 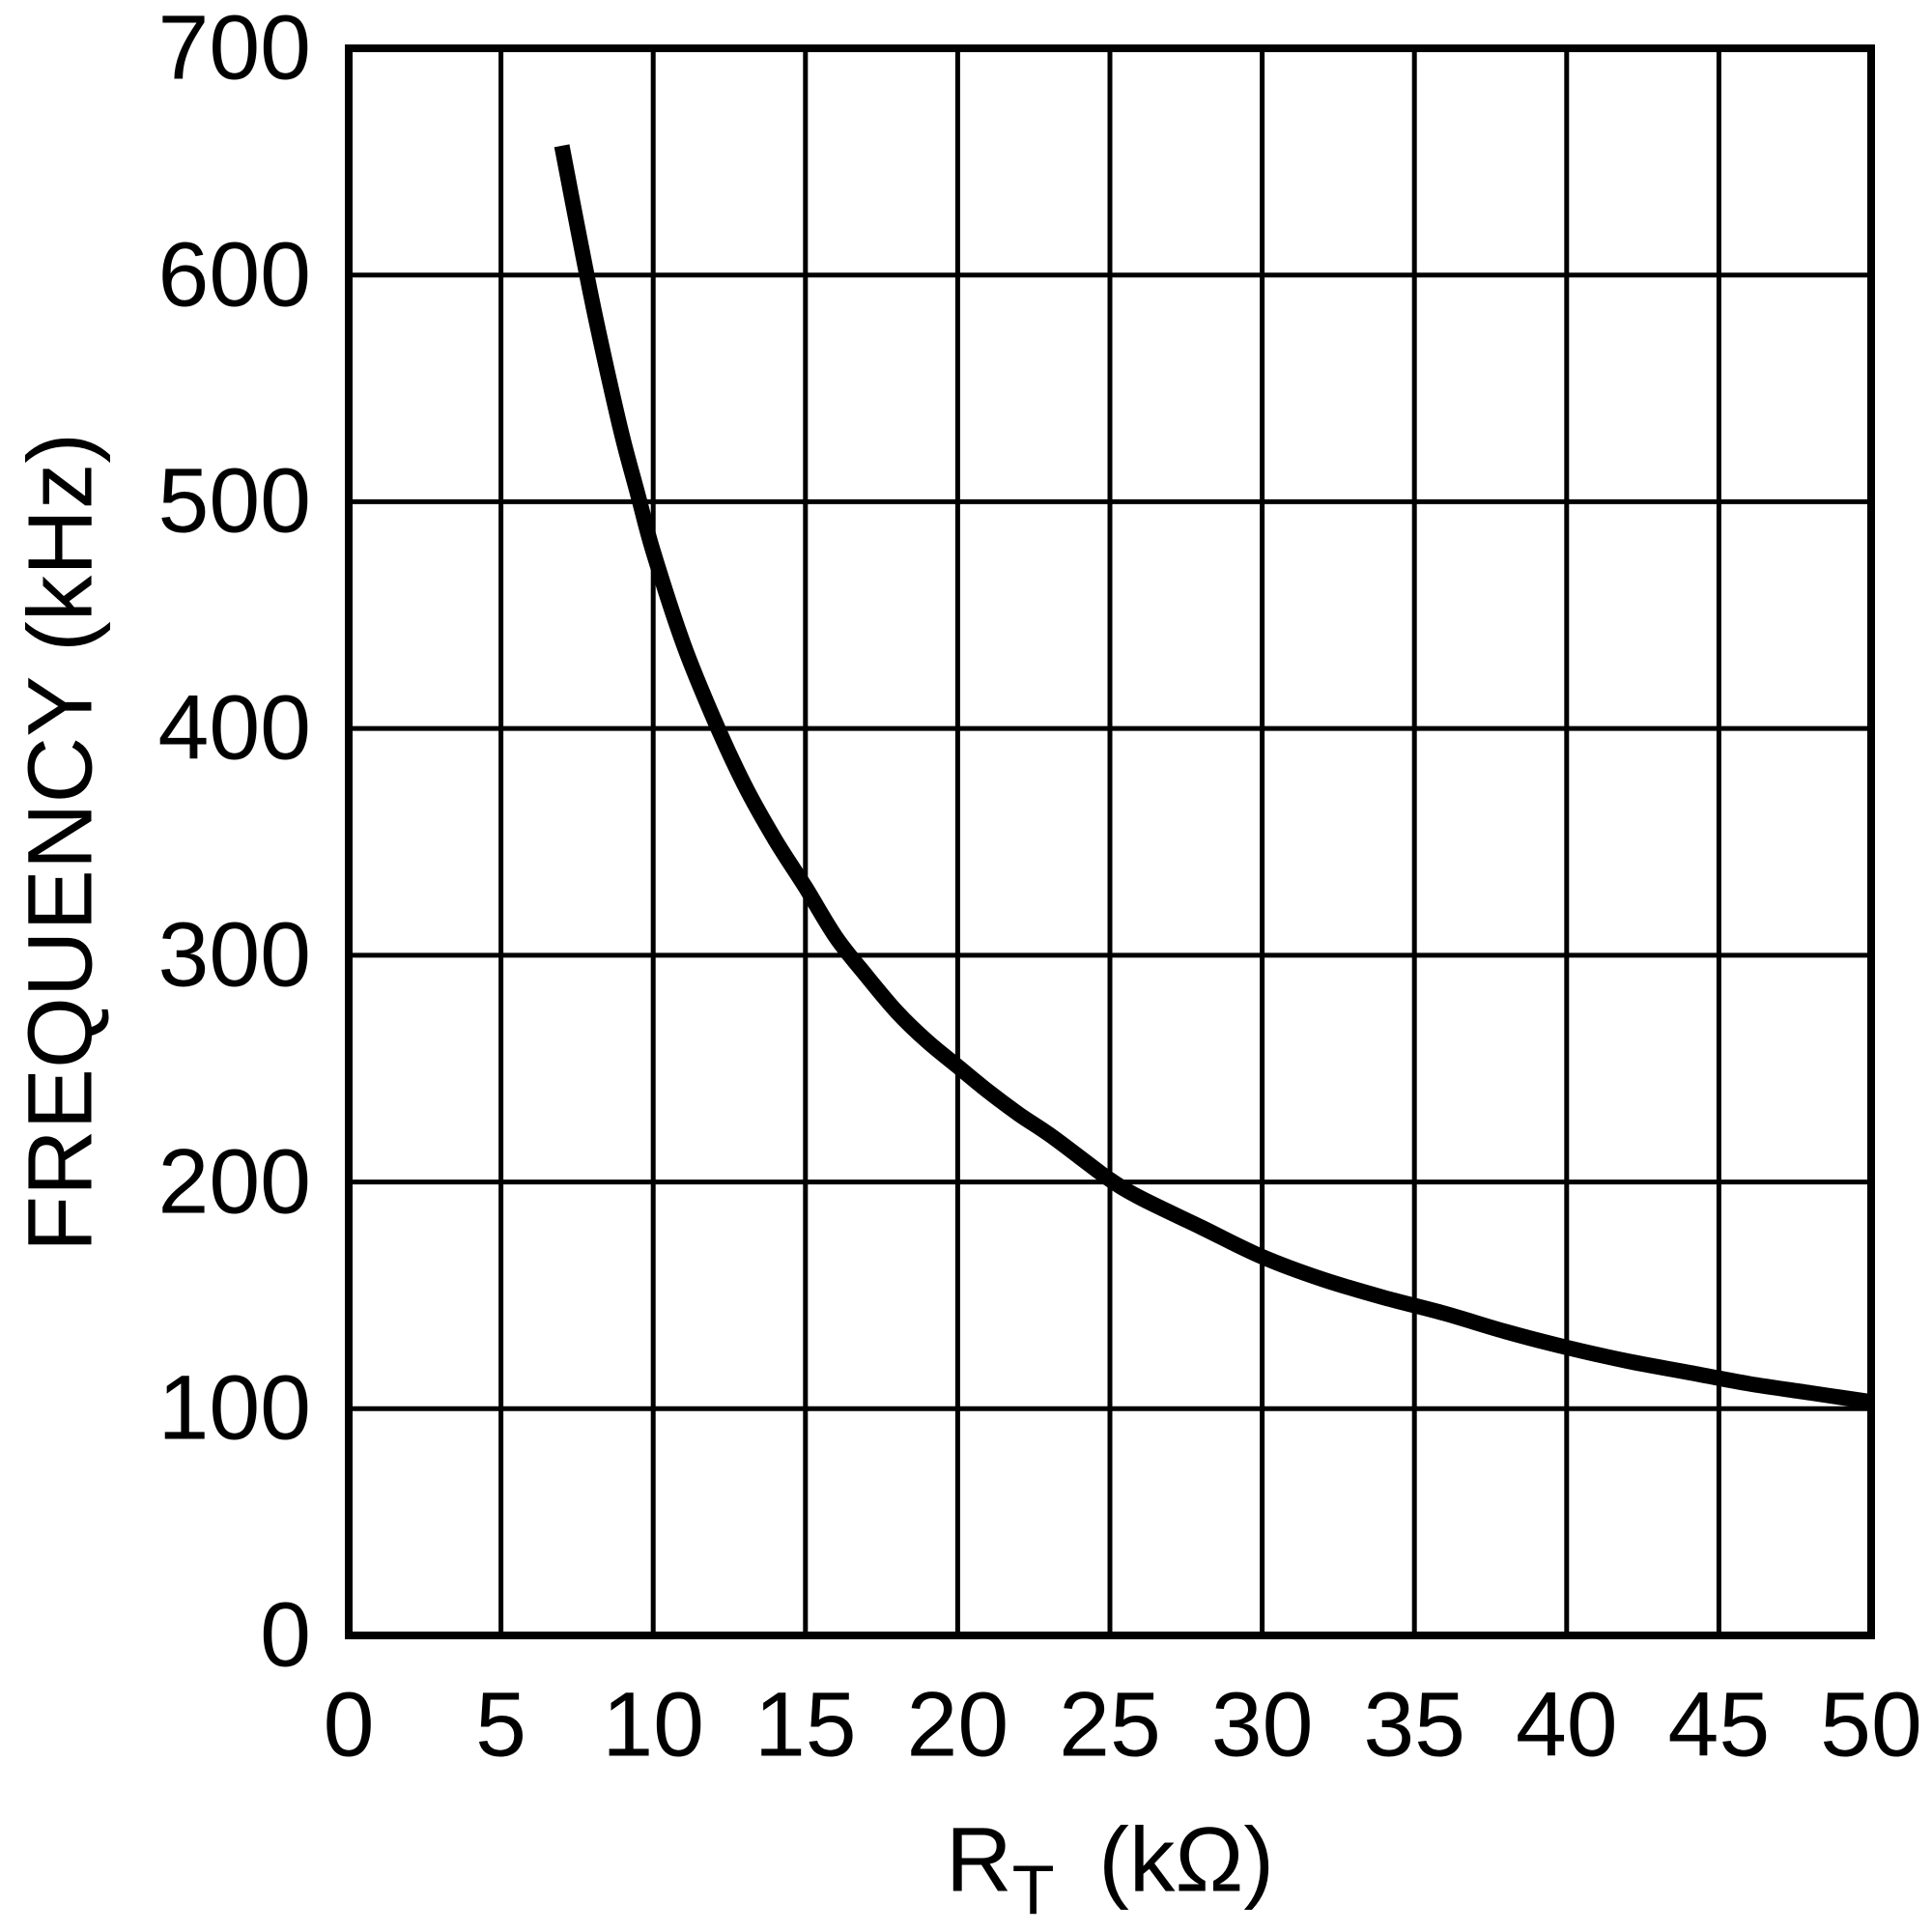 What do you see at coordinates (1186, 1860) in the screenshot?
I see `x-axis-title-unit: (kΩ)` at bounding box center [1186, 1860].